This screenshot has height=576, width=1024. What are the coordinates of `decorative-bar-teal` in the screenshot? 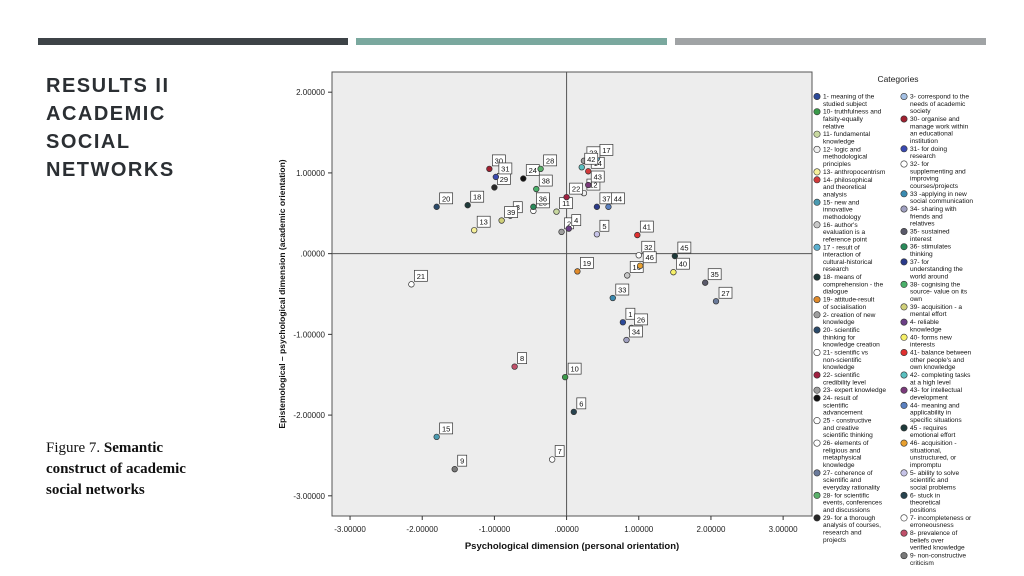 It's located at (511, 41).